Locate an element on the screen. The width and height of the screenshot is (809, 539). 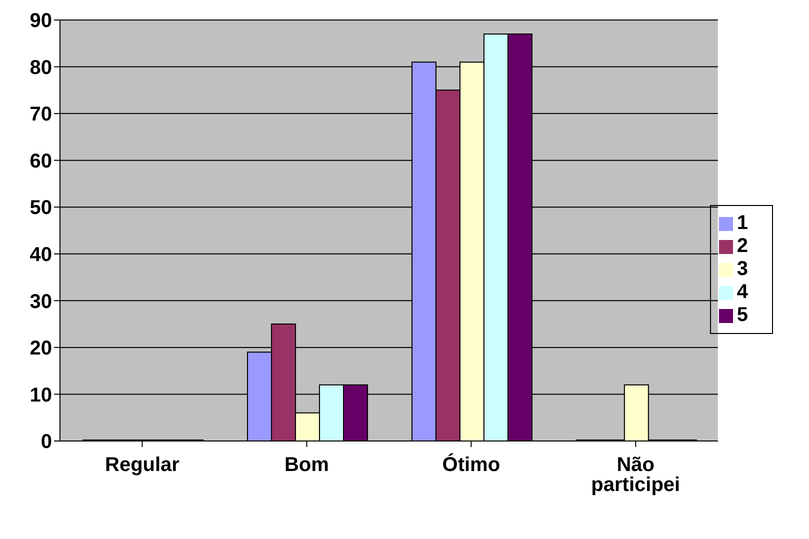
y-tick-label: 60 is located at coordinates (41, 161).